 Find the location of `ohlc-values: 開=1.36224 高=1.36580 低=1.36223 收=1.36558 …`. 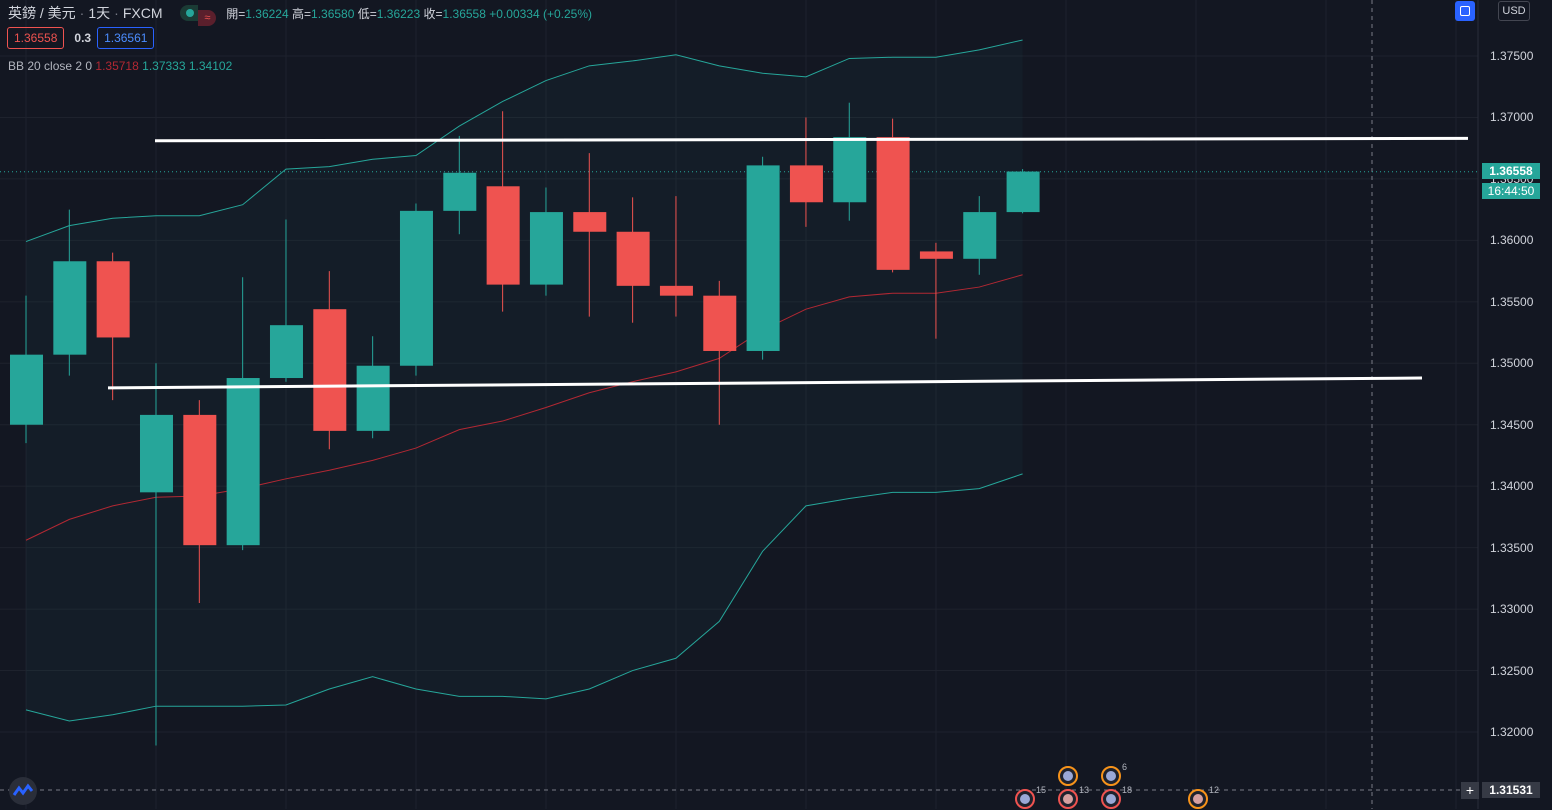

ohlc-values: 開=1.36224 高=1.36580 低=1.36223 收=1.36558 … is located at coordinates (409, 14).